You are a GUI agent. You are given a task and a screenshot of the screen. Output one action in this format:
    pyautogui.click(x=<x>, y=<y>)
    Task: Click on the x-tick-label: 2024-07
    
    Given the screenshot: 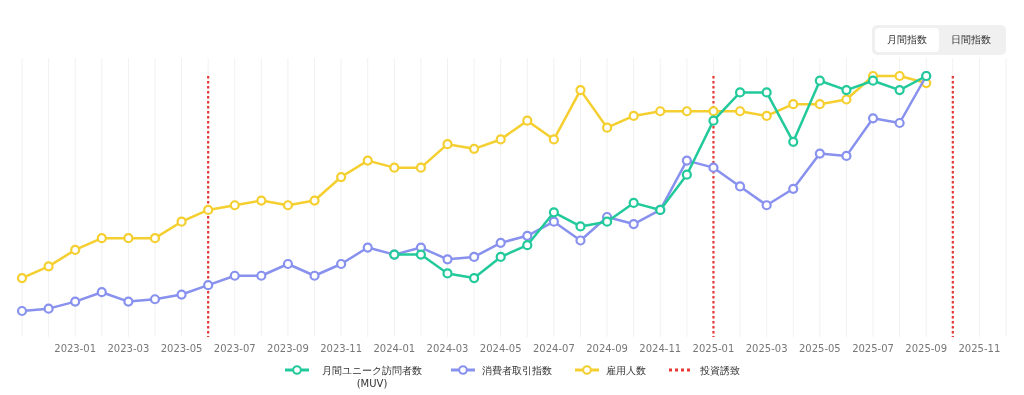 What is the action you would take?
    pyautogui.click(x=553, y=348)
    